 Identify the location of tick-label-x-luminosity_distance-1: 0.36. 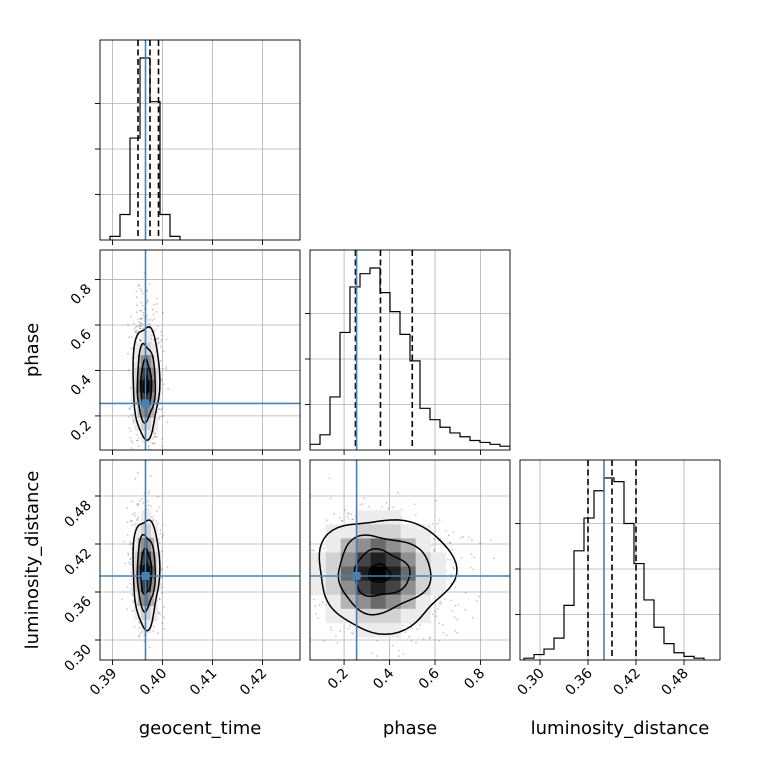
(578, 681).